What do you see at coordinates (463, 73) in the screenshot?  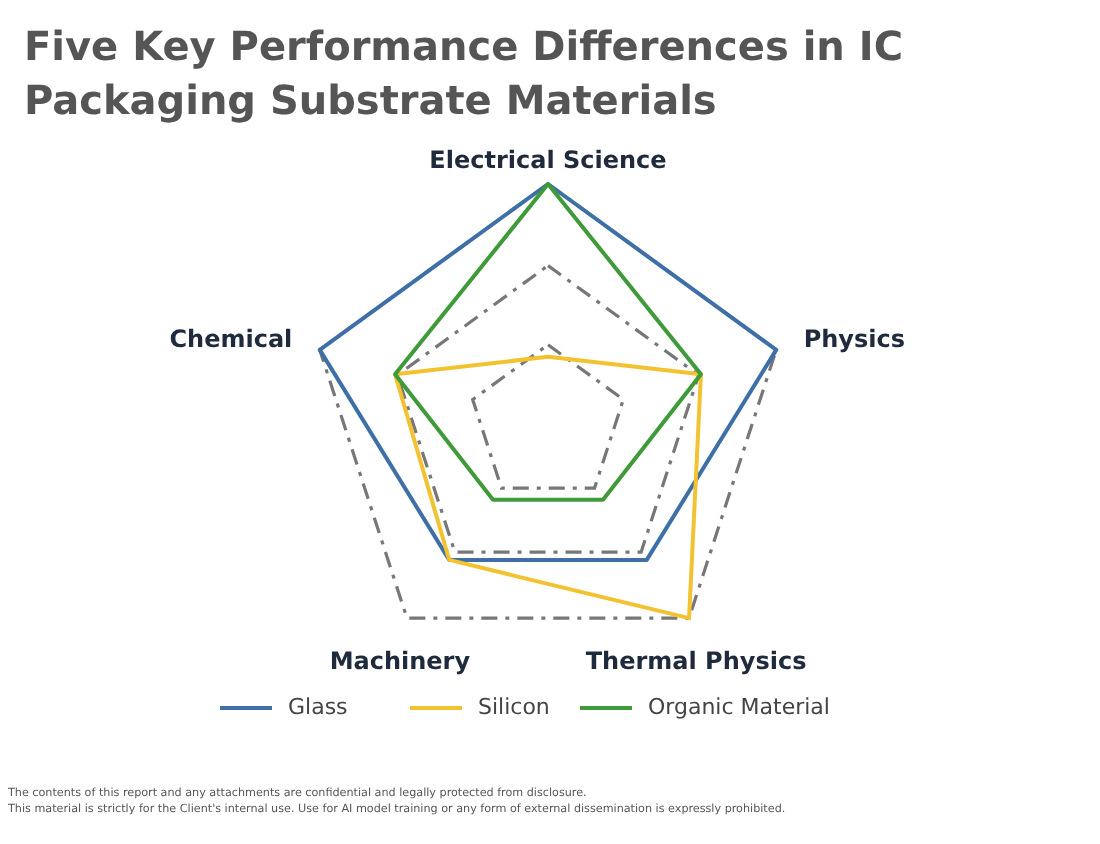 I see `chart-title: Five Key Performance Differences in IC Packaging Substrate Materials` at bounding box center [463, 73].